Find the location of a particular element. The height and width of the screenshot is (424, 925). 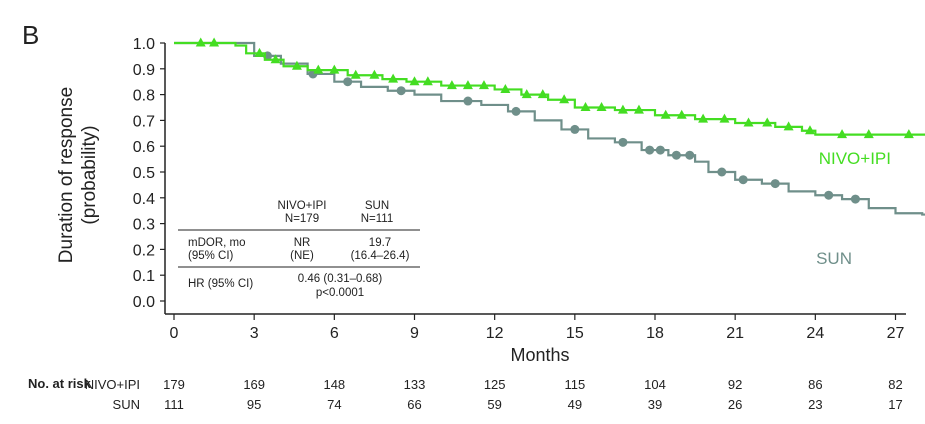

risk-table-title: No. at risk is located at coordinates (60, 383).